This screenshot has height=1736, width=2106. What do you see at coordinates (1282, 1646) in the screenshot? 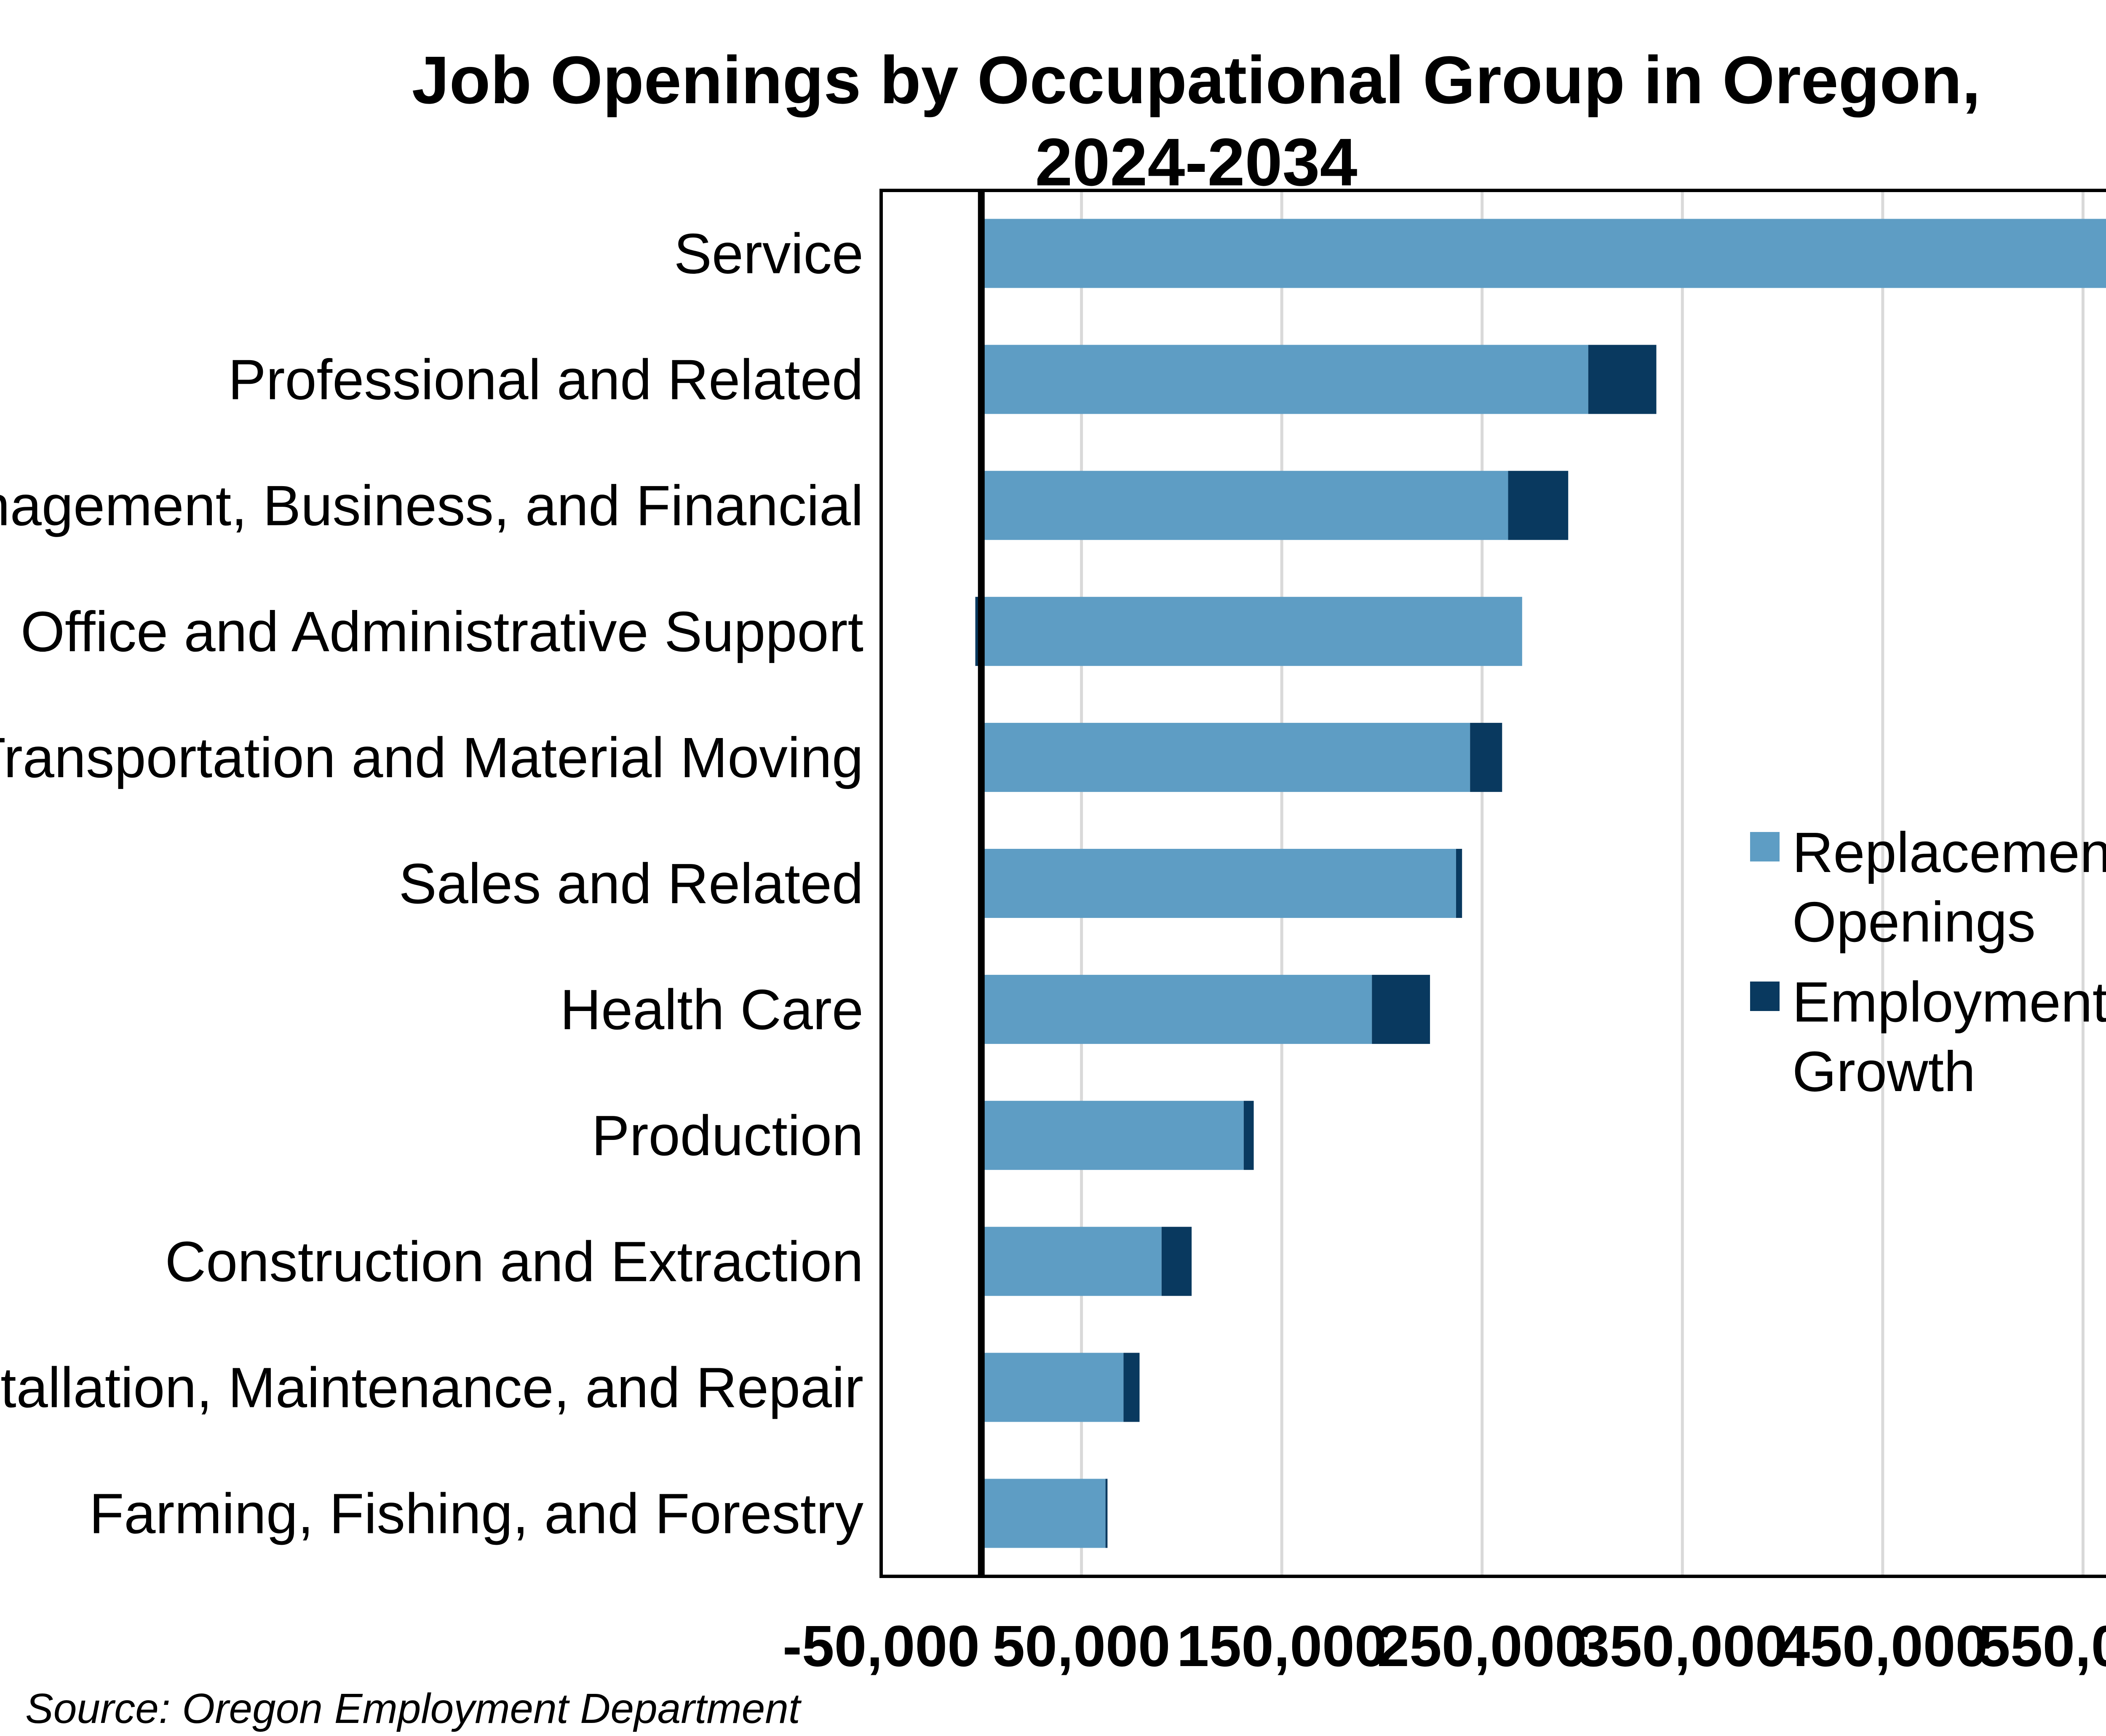
I see `x-tick-label-2: 150,000` at bounding box center [1282, 1646].